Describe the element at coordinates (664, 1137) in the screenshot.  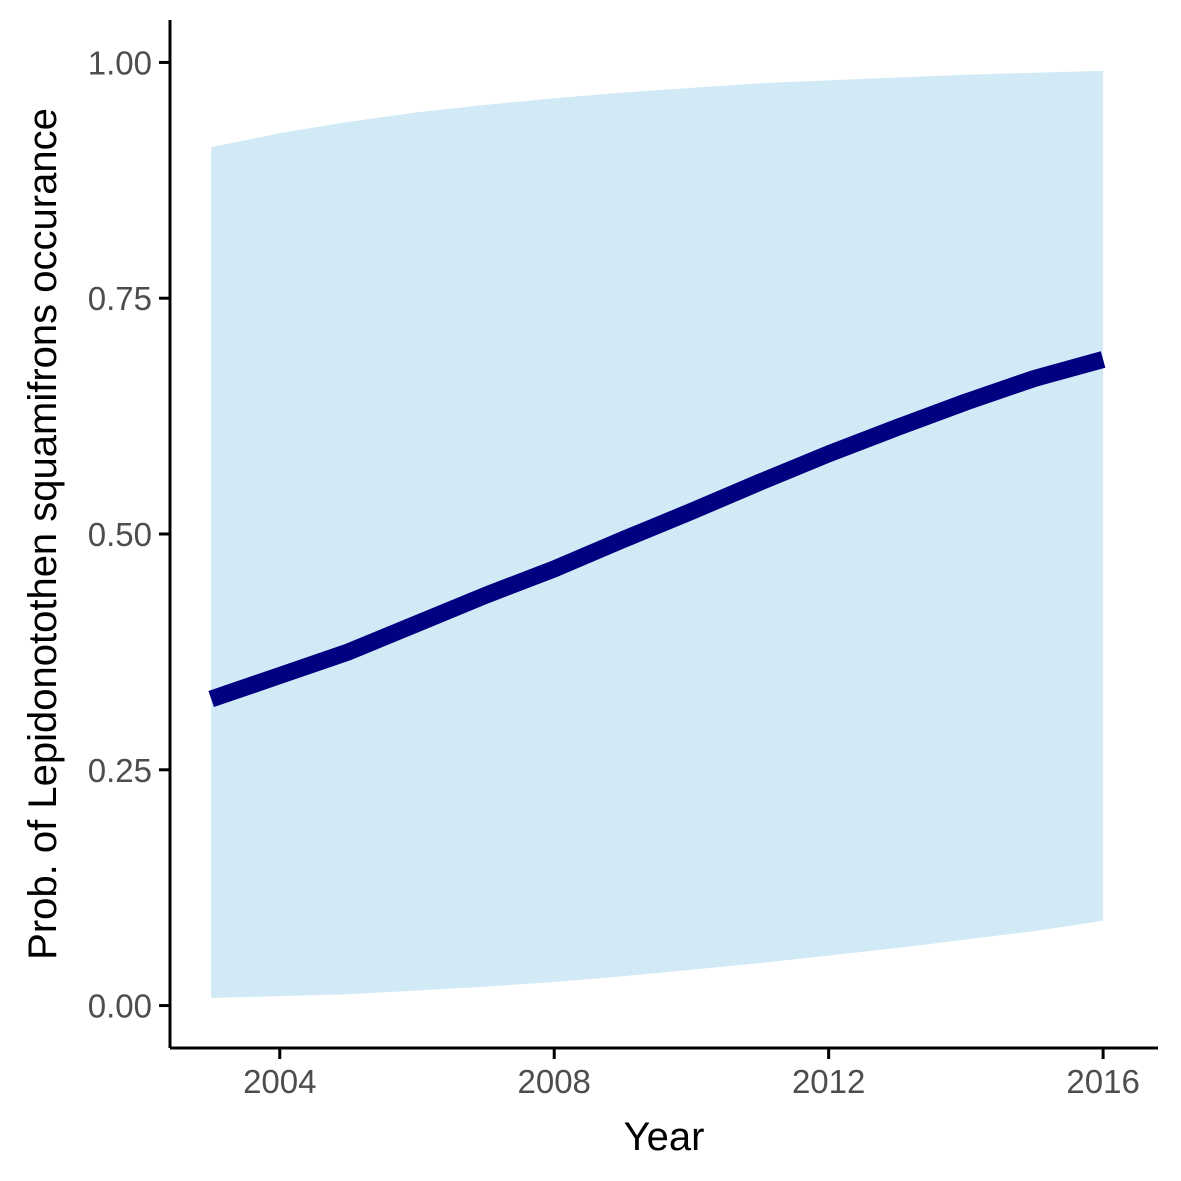
I see `x-axis-title: Year` at that location.